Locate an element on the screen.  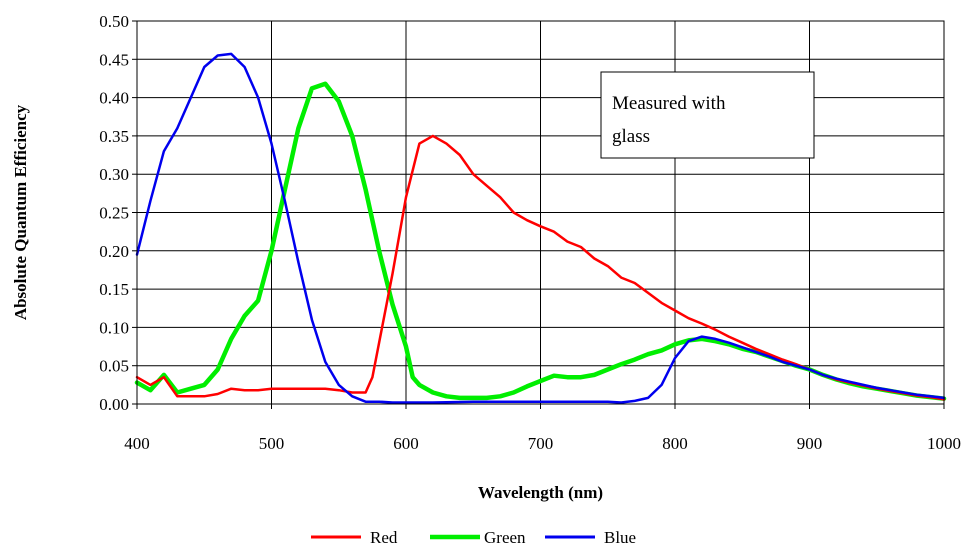
y-tick-label: 0.50 is located at coordinates (114, 21).